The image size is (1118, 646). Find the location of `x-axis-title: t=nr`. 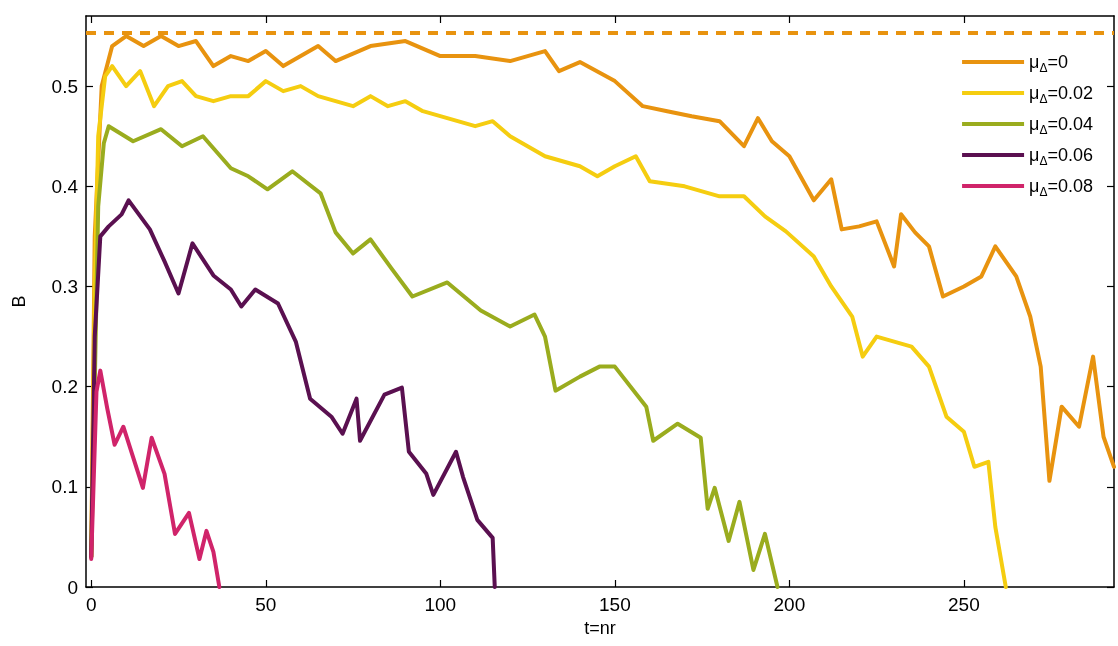

x-axis-title: t=nr is located at coordinates (600, 627).